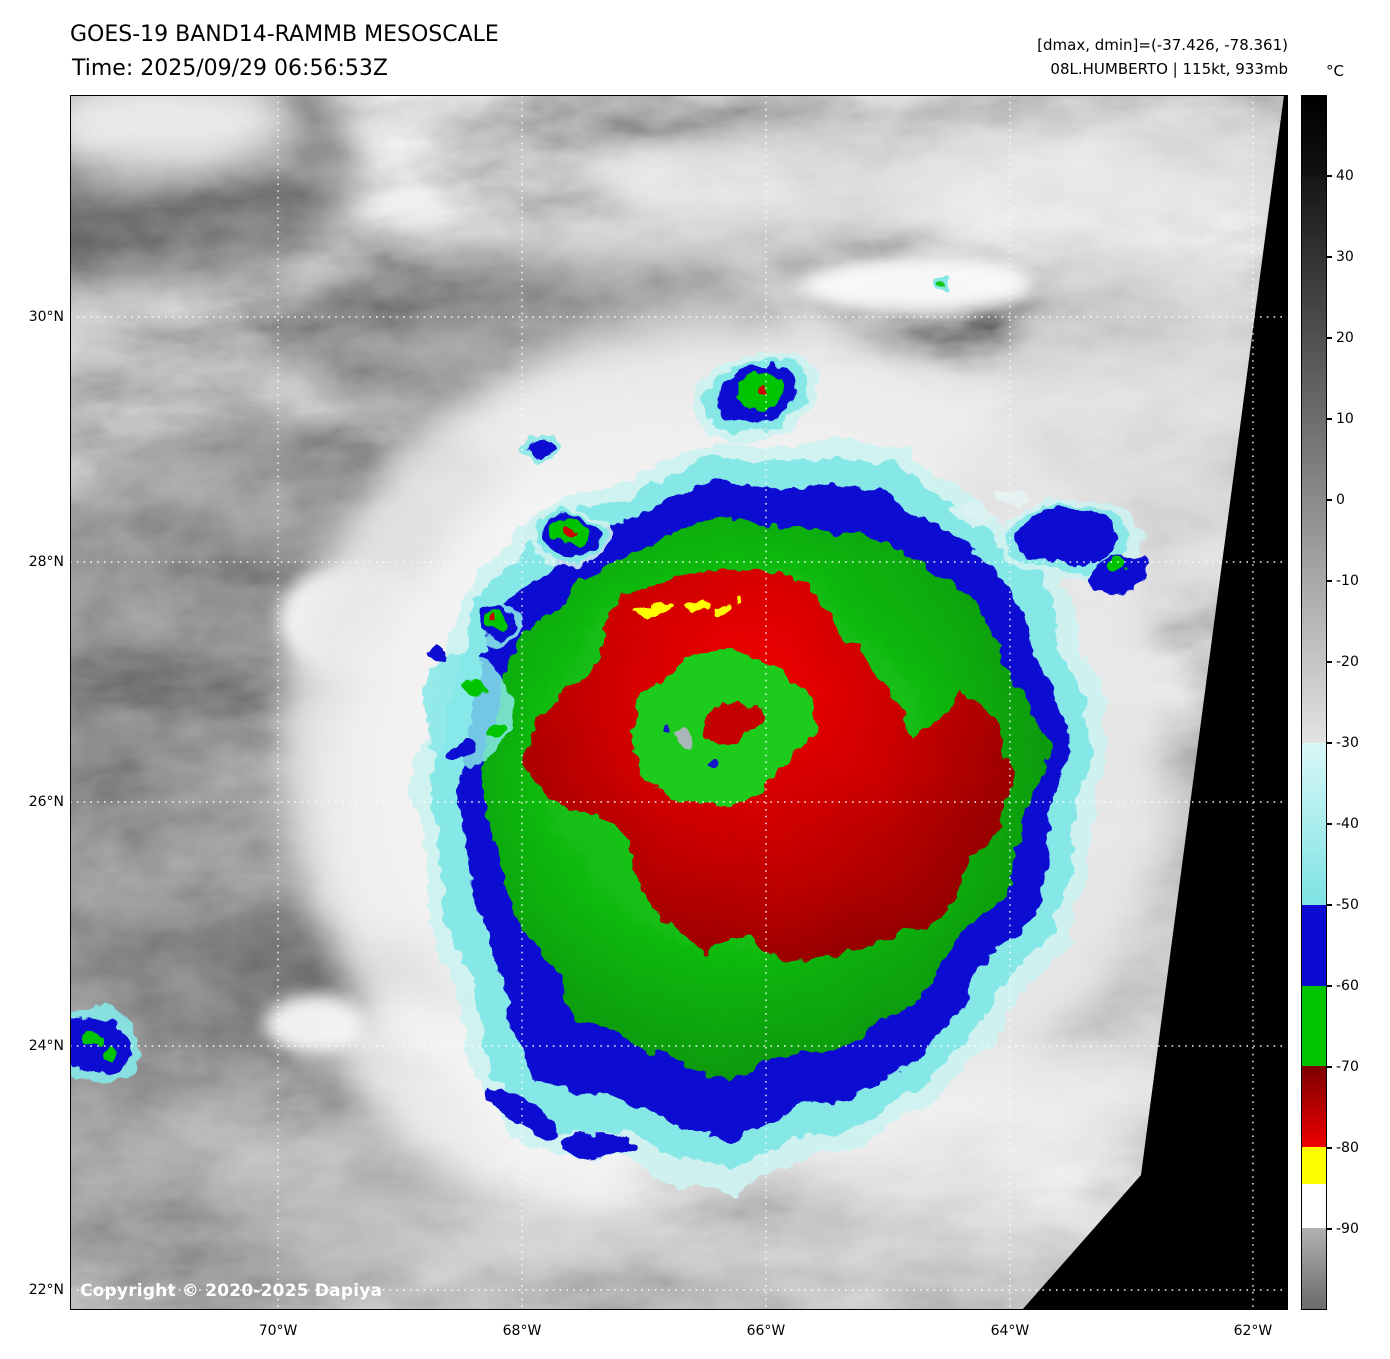 Image resolution: width=1390 pixels, height=1359 pixels. What do you see at coordinates (46, 1289) in the screenshot?
I see `lat-axis-label: 22°N` at bounding box center [46, 1289].